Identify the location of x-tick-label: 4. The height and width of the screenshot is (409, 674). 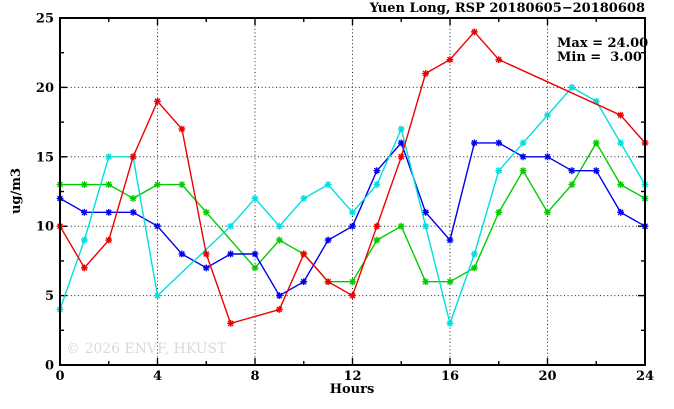
(157, 376).